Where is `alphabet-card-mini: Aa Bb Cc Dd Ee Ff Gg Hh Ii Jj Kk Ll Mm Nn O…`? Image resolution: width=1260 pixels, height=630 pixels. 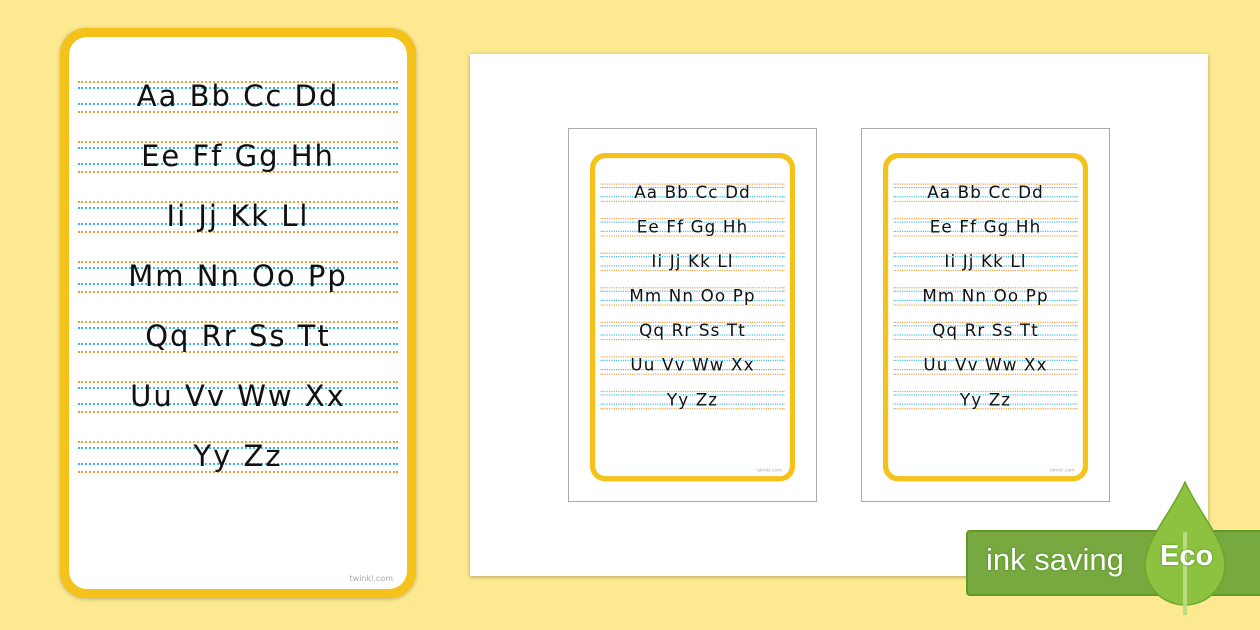
alphabet-card-mini: Aa Bb Cc Dd Ee Ff Gg Hh Ii Jj Kk Ll Mm Nn O… is located at coordinates (693, 317).